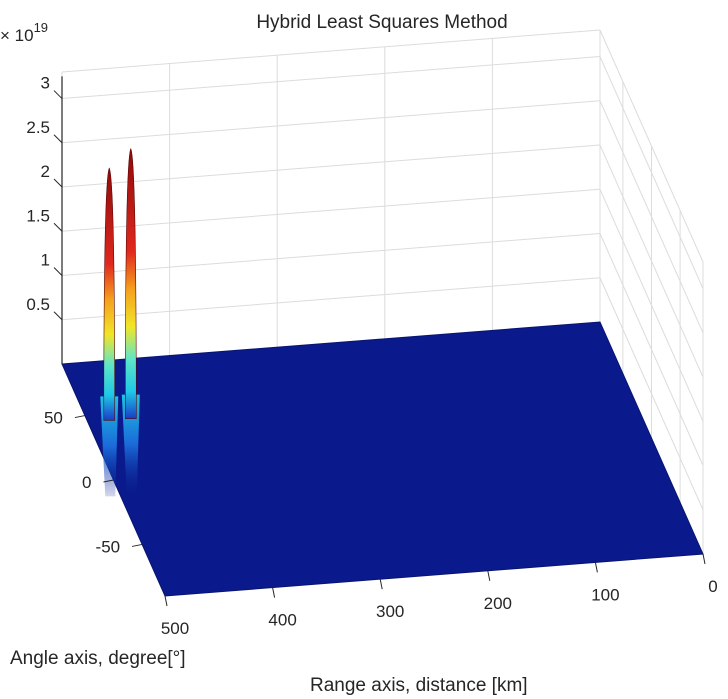  I want to click on z-tick-label: 3, so click(45, 83).